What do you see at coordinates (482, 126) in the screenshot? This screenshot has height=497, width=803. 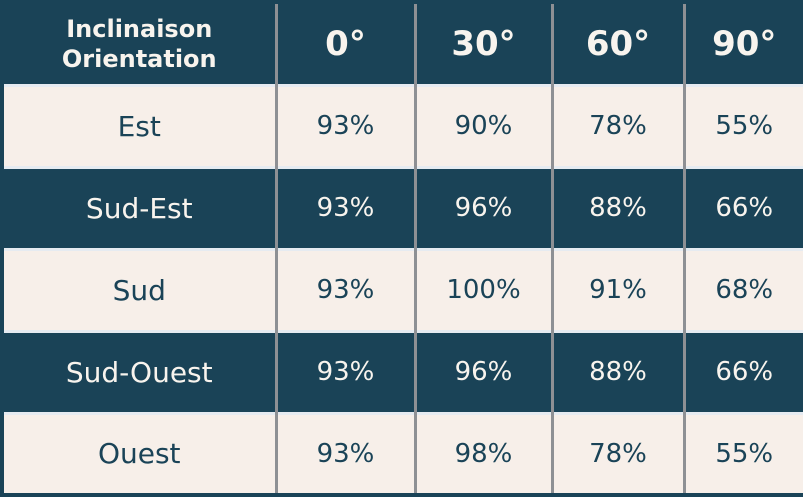 I see `cell-value: 90%` at bounding box center [482, 126].